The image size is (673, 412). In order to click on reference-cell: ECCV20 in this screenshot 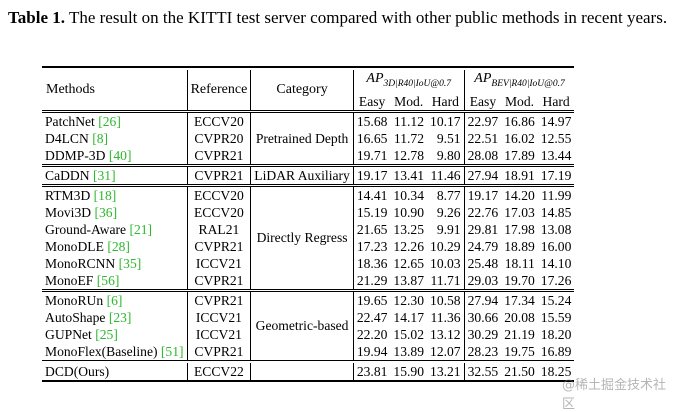, I will do `click(219, 121)`.